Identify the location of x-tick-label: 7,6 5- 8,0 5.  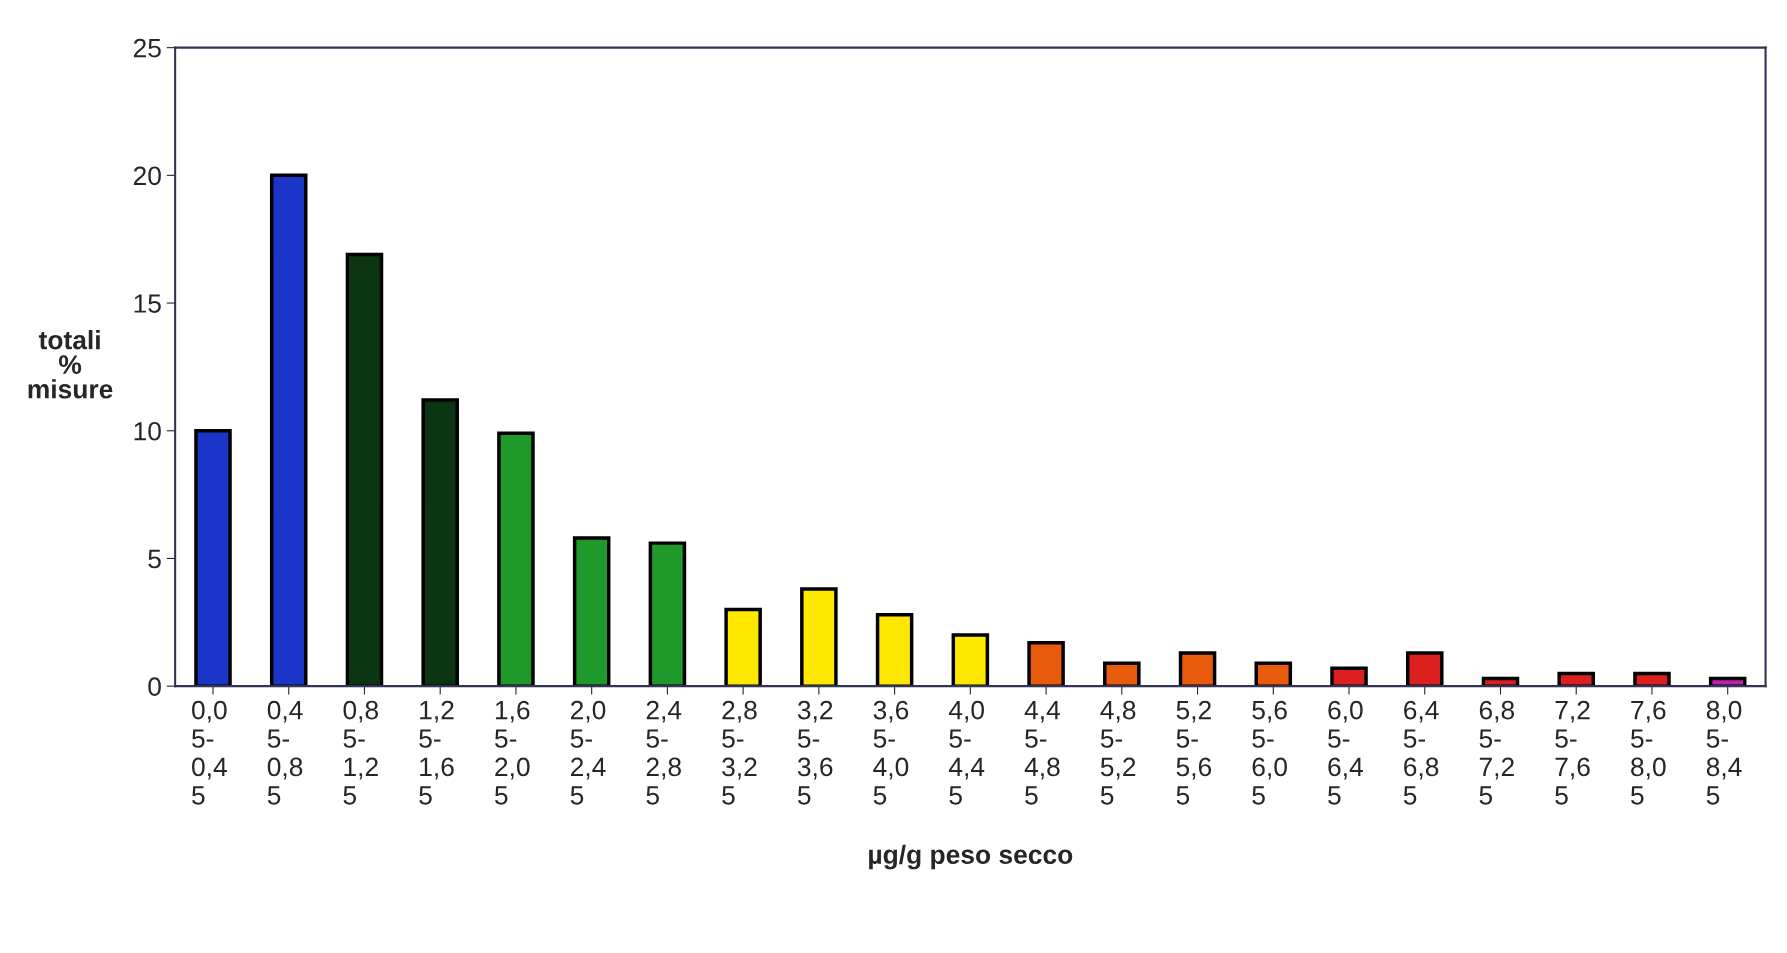
(1648, 752).